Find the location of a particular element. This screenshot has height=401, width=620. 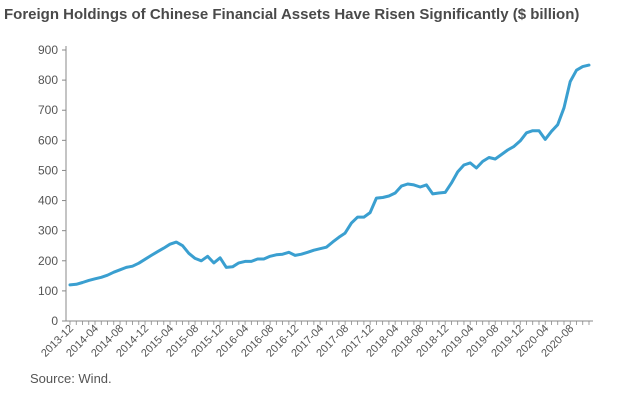

y-tick-label: 500 is located at coordinates (48, 170).